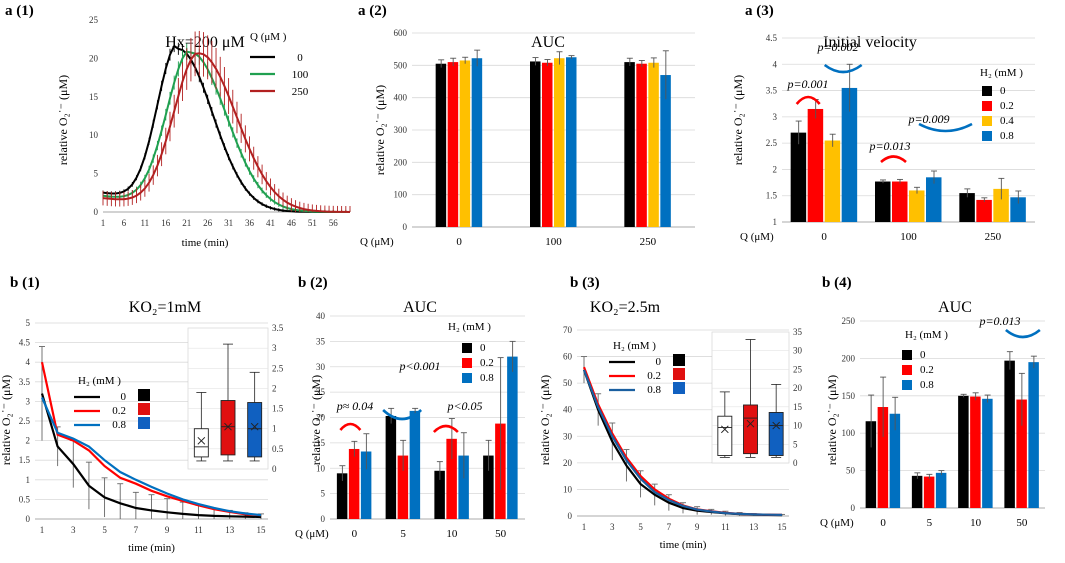 This screenshot has height=563, width=1065. Describe the element at coordinates (798, 332) in the screenshot. I see `inset-tick-label: 35` at that location.